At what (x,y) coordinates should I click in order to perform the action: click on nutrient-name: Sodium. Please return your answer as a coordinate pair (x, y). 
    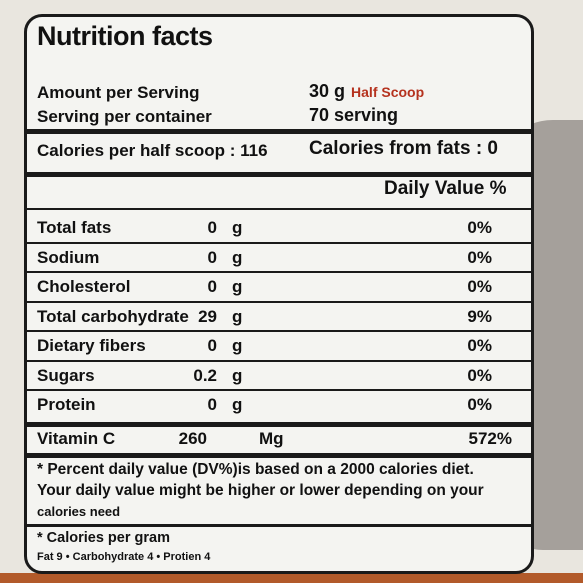
    Looking at the image, I should click on (68, 257).